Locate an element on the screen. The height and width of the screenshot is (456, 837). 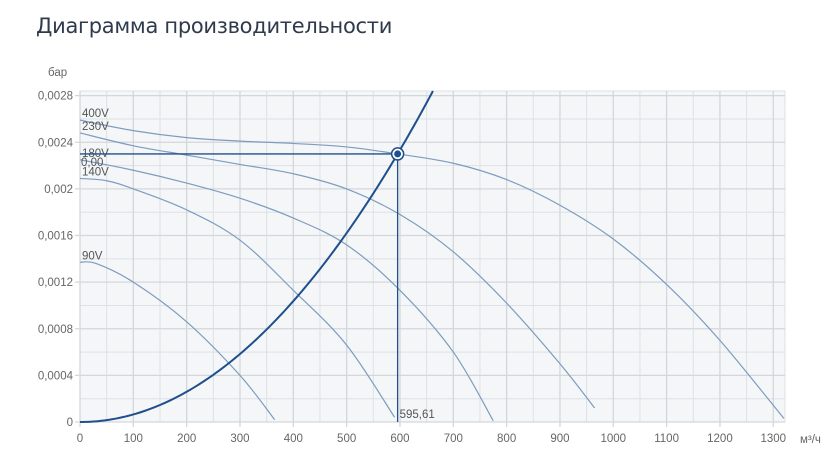
fan-curve-90V is located at coordinates (177, 341).